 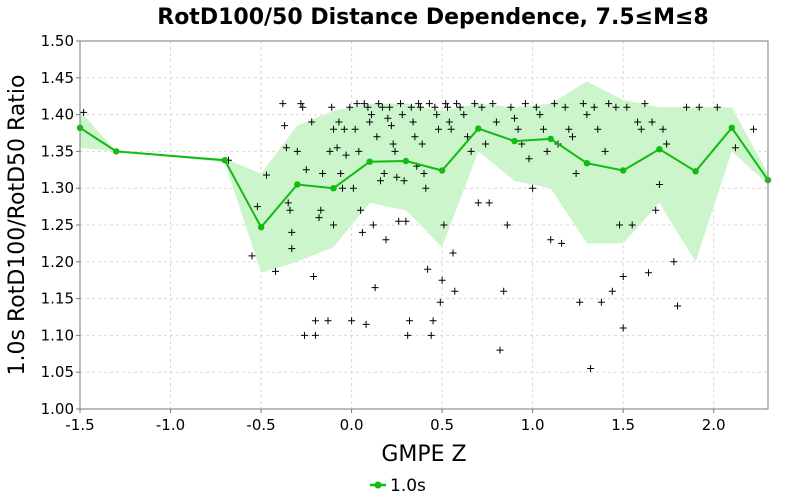 I want to click on x-tick-label: 1.0, so click(x=533, y=425).